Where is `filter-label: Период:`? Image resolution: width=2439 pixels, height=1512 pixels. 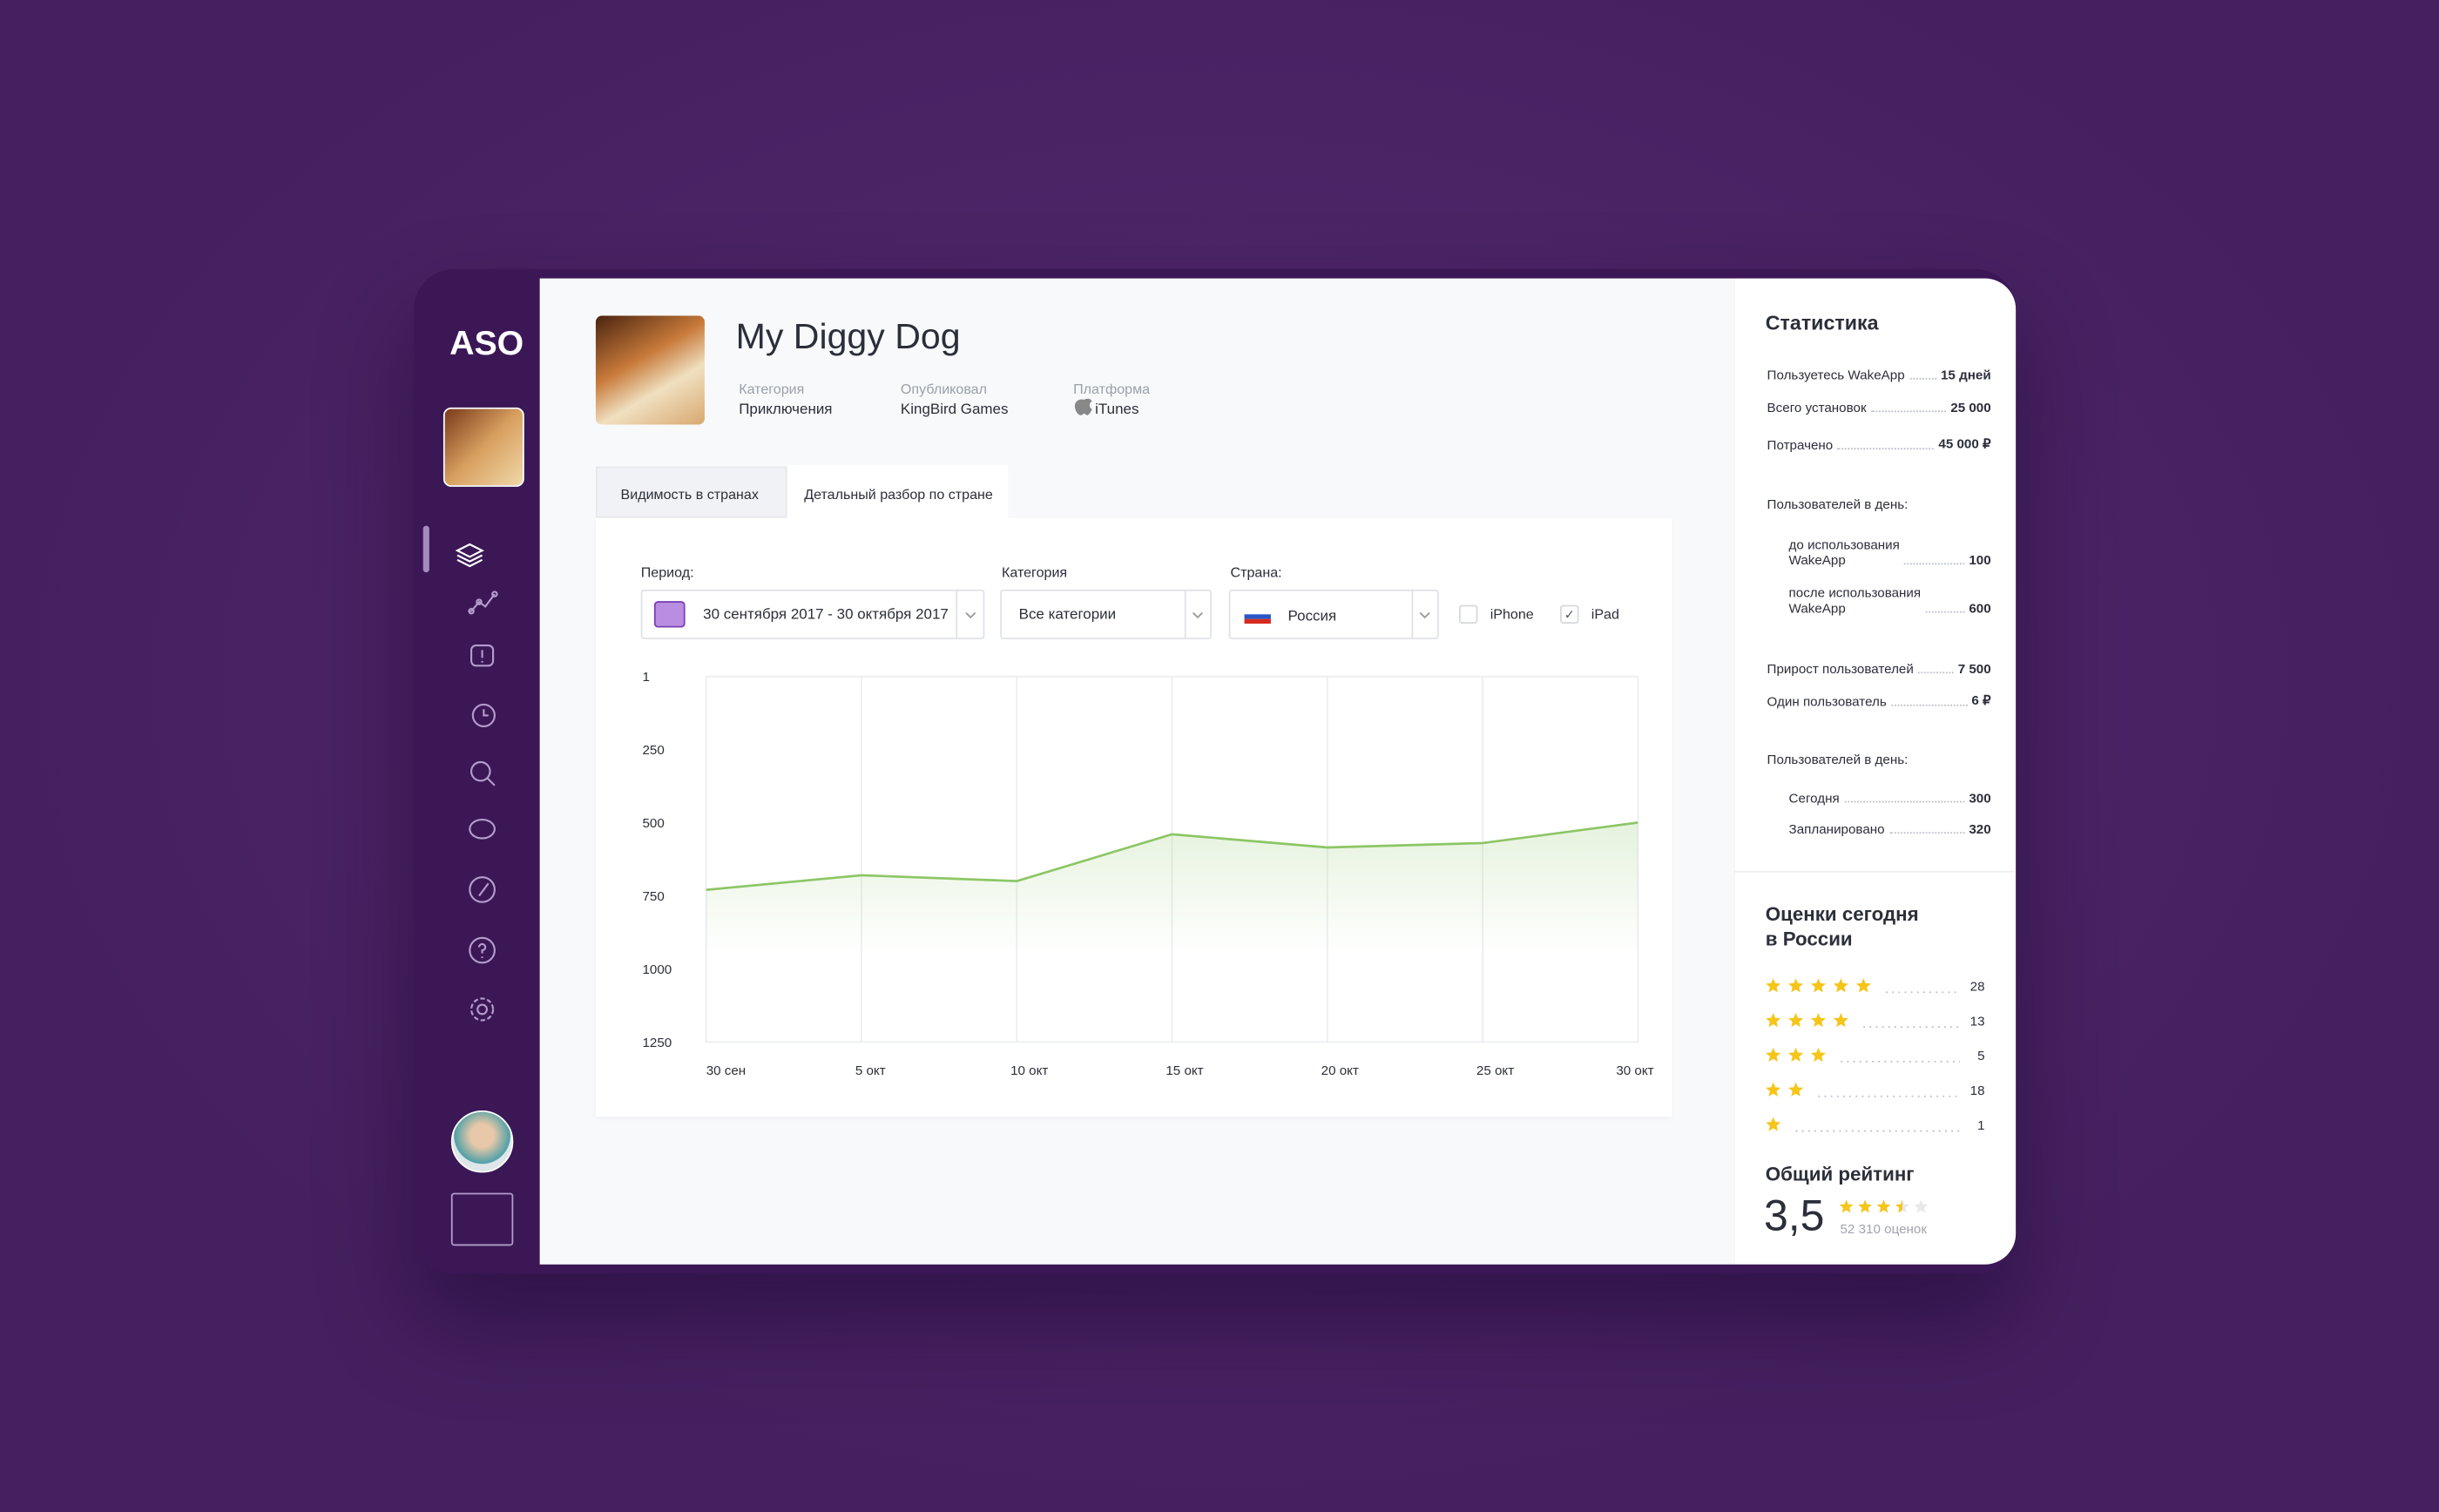
filter-label: Период: is located at coordinates (667, 572).